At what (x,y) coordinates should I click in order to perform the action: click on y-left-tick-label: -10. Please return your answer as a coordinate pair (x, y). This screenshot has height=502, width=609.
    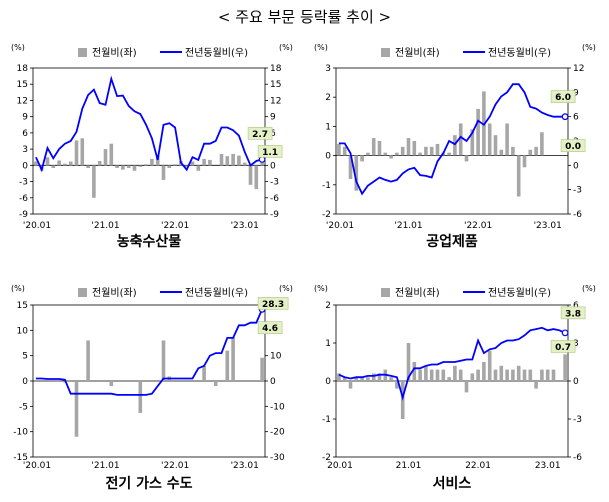
    Looking at the image, I should click on (20, 433).